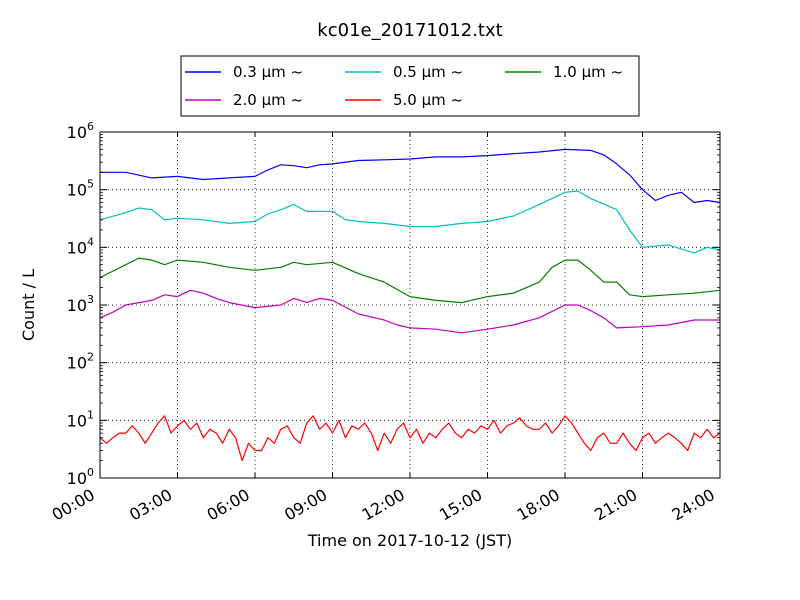  Describe the element at coordinates (90, 414) in the screenshot. I see `y-tick-exponent: 1` at that location.